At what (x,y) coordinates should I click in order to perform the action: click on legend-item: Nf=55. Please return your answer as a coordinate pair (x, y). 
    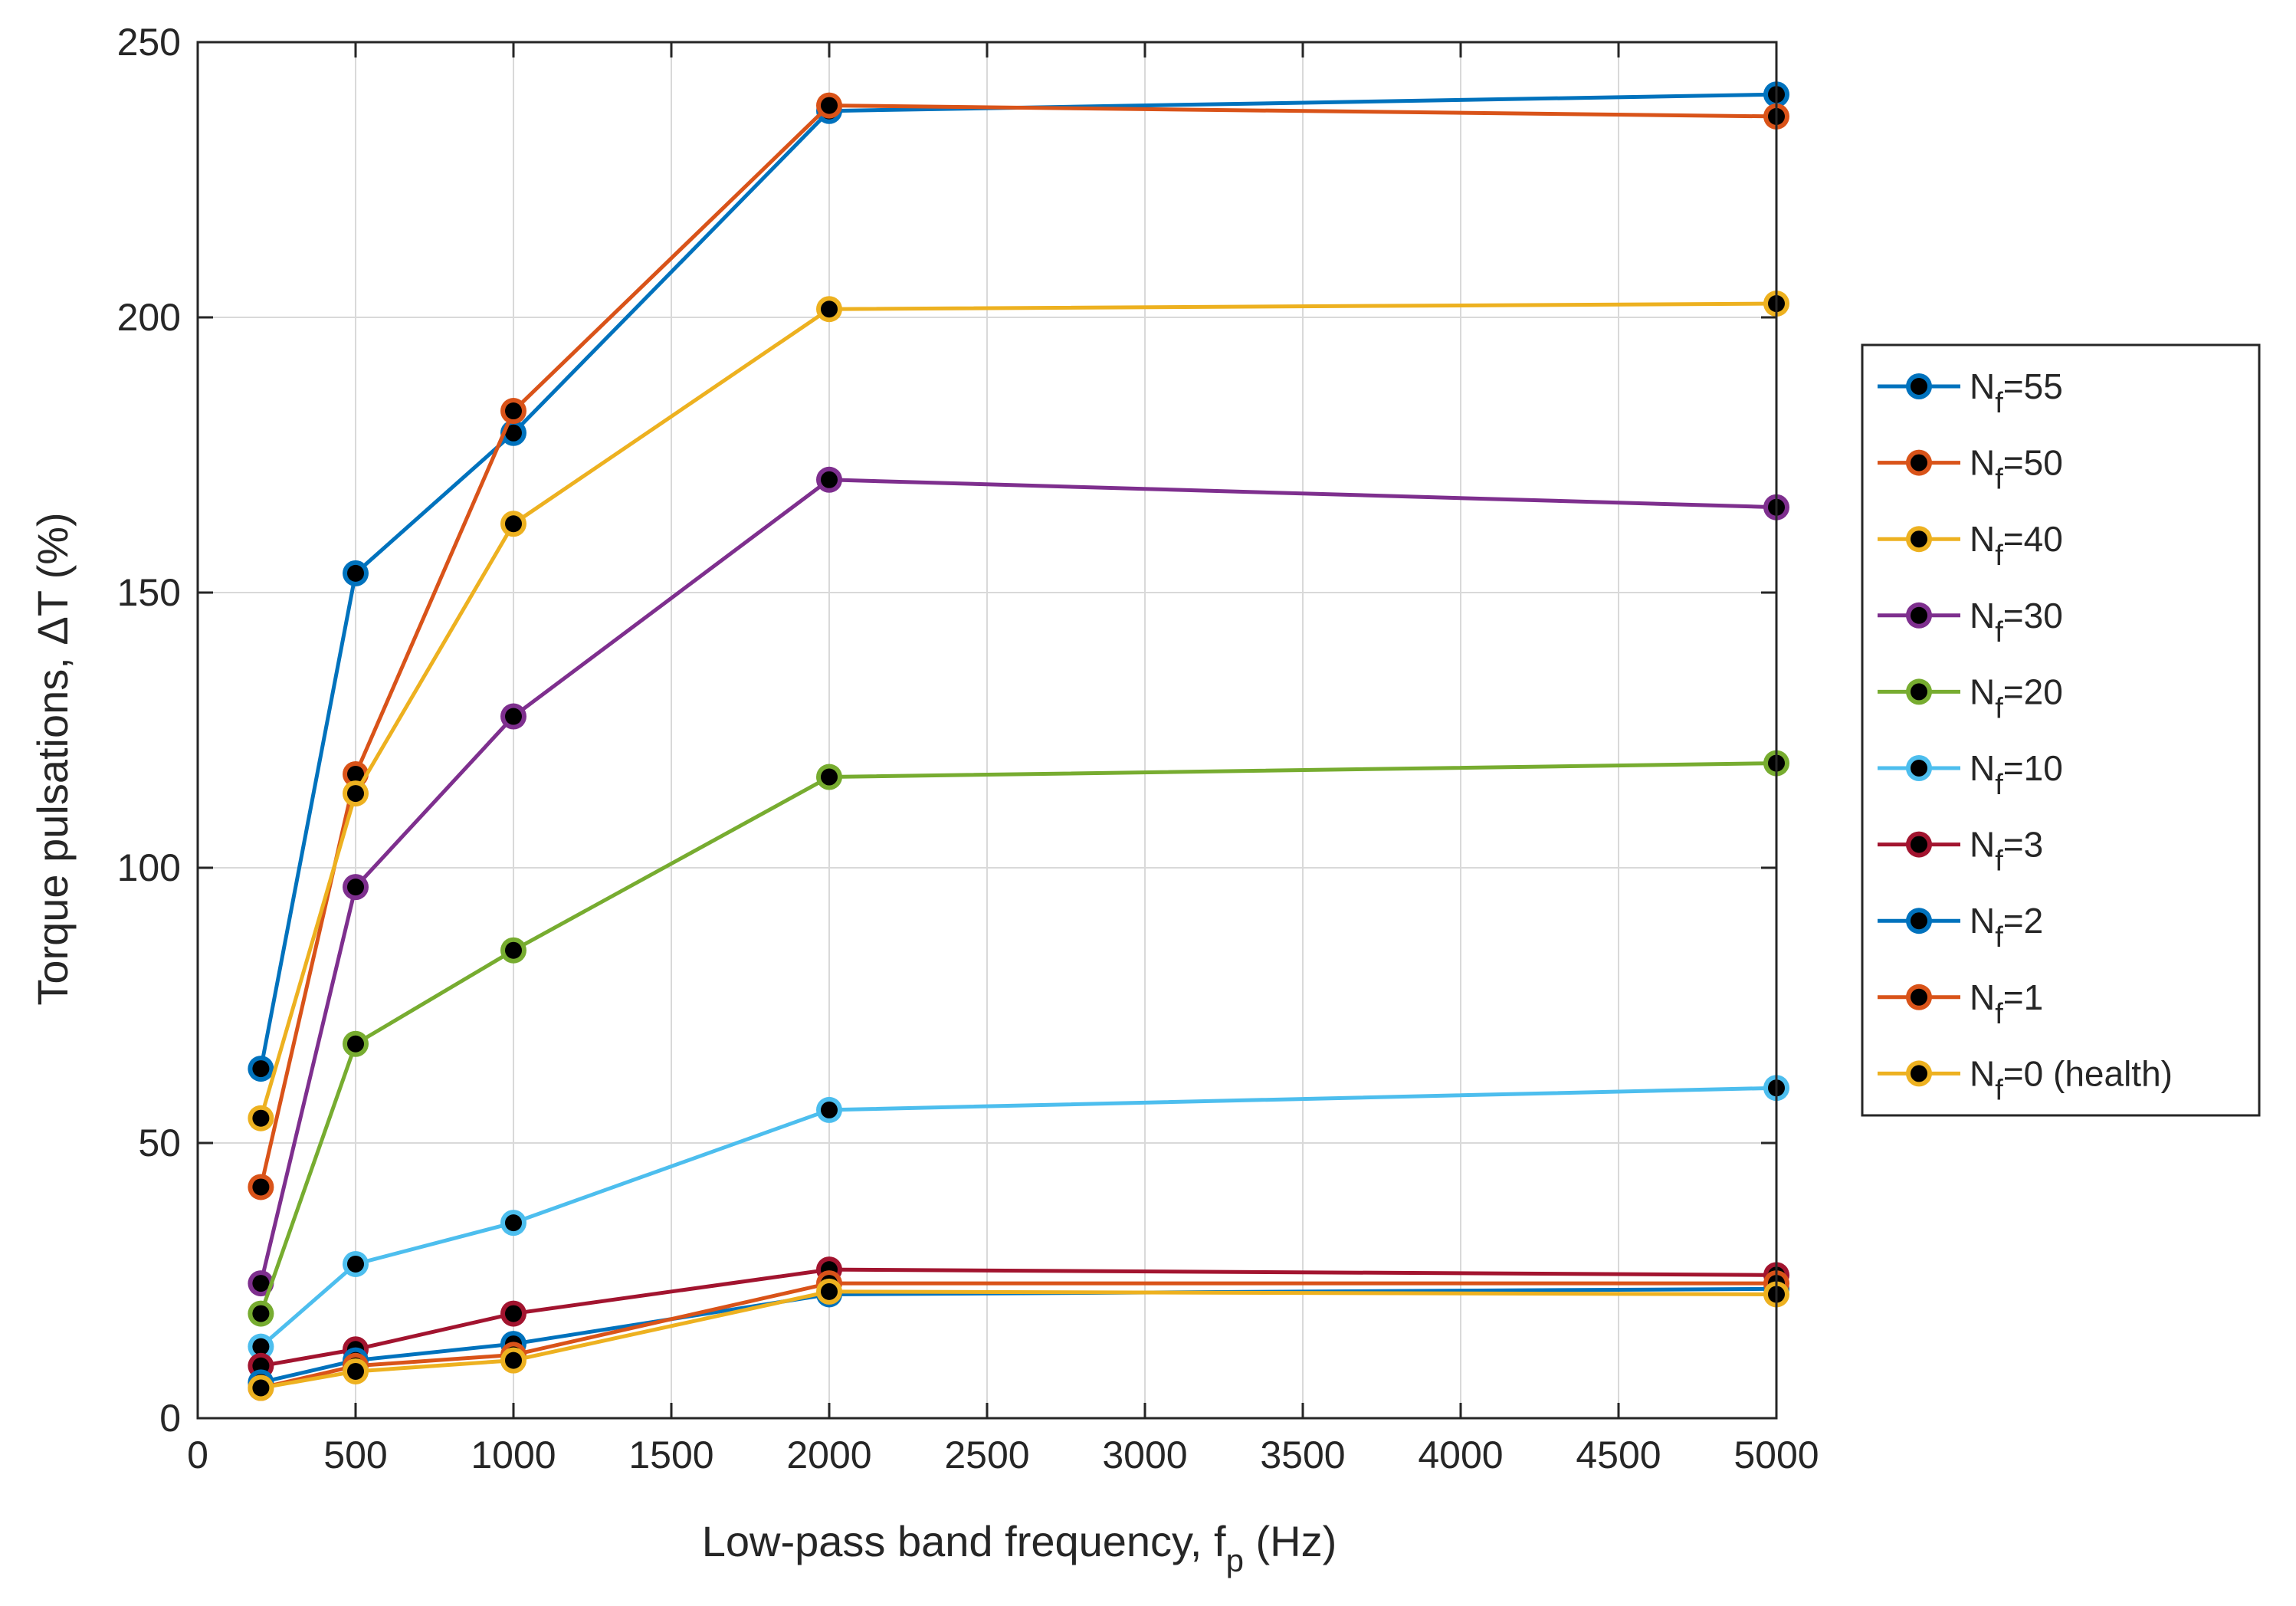
    Looking at the image, I should click on (1970, 392).